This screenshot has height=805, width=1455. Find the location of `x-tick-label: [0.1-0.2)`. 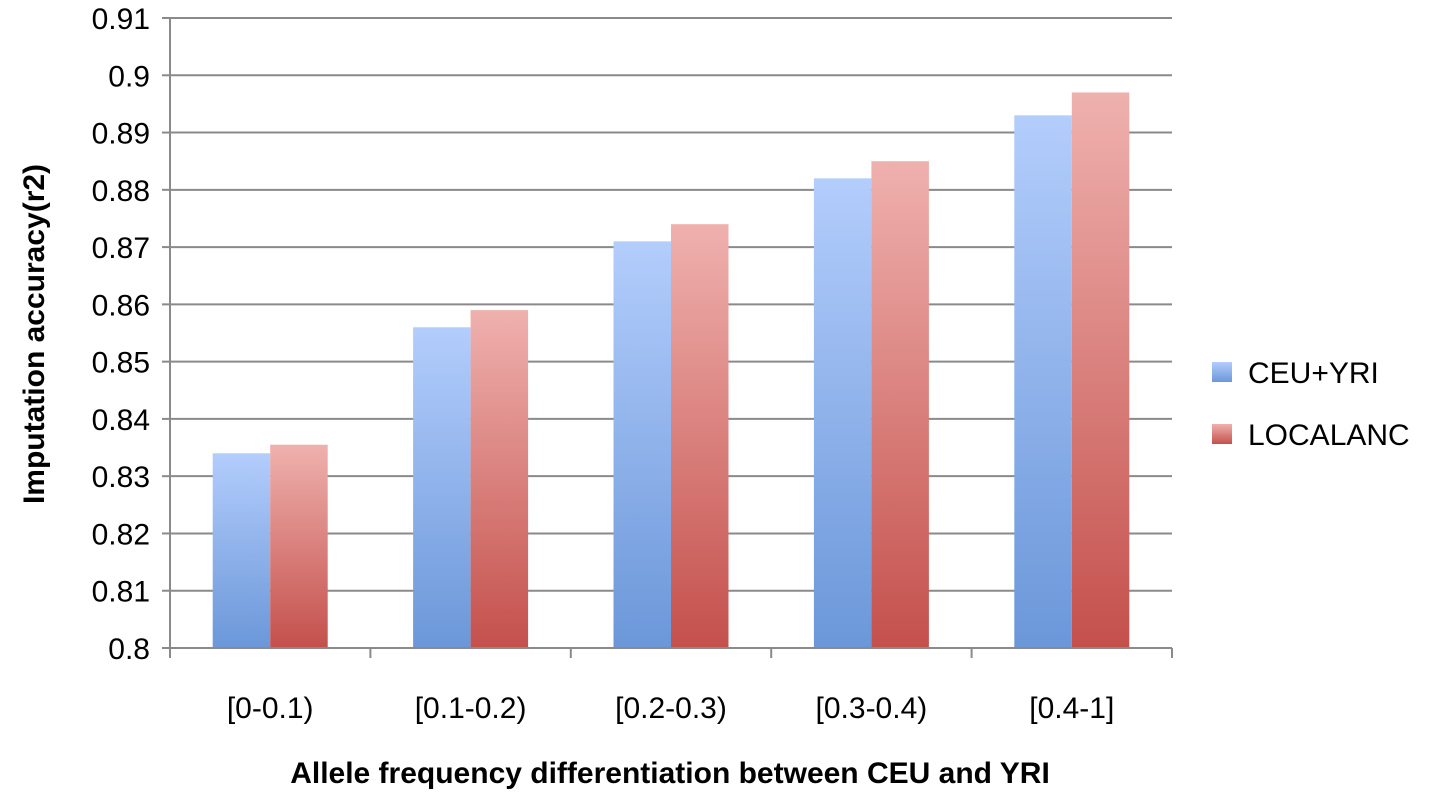

x-tick-label: [0.1-0.2) is located at coordinates (471, 708).